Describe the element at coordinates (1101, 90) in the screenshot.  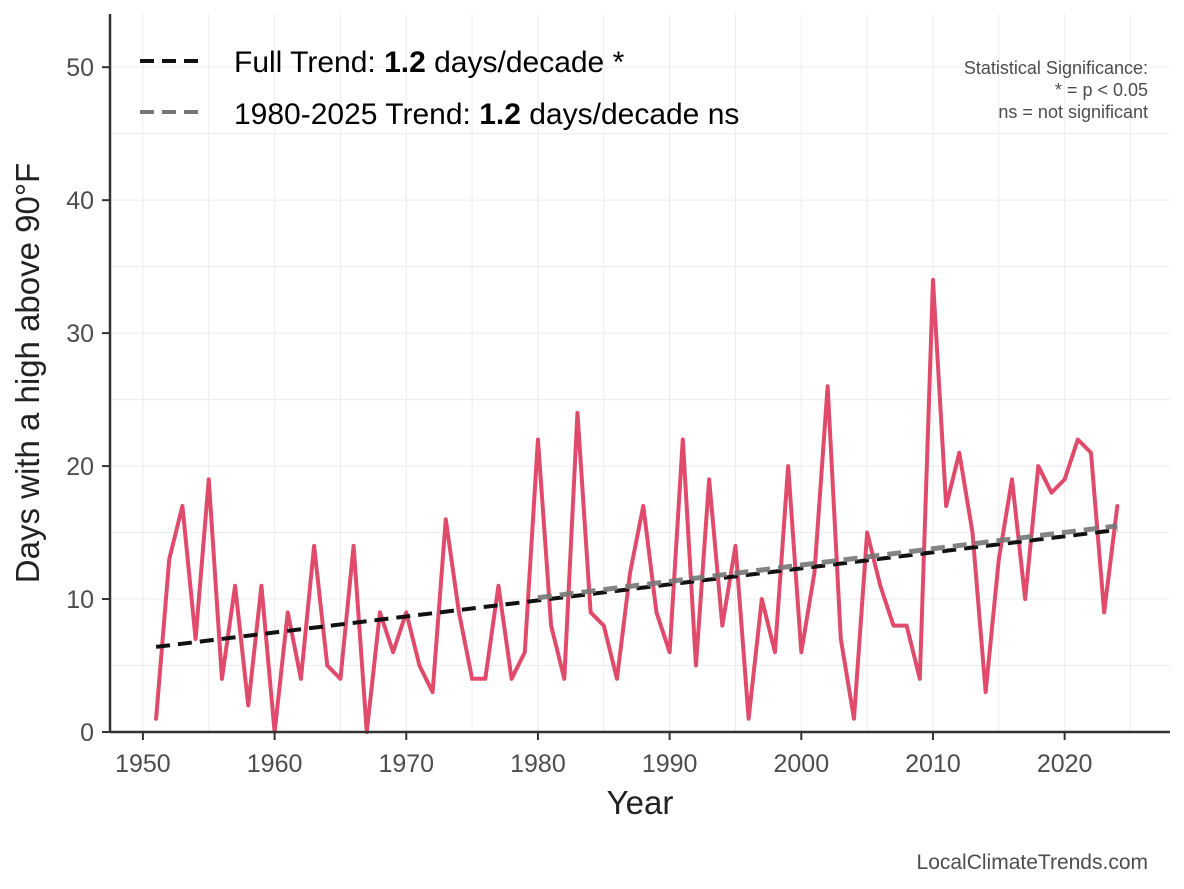
I see `significance-star-meaning: * = p < 0.05` at that location.